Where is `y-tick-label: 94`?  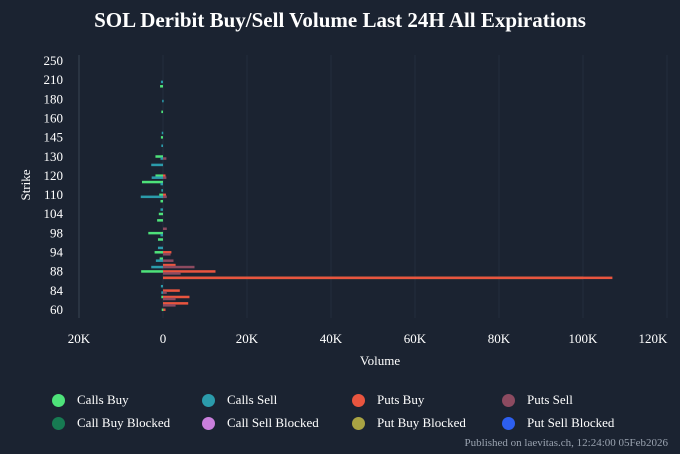
y-tick-label: 94 is located at coordinates (57, 252).